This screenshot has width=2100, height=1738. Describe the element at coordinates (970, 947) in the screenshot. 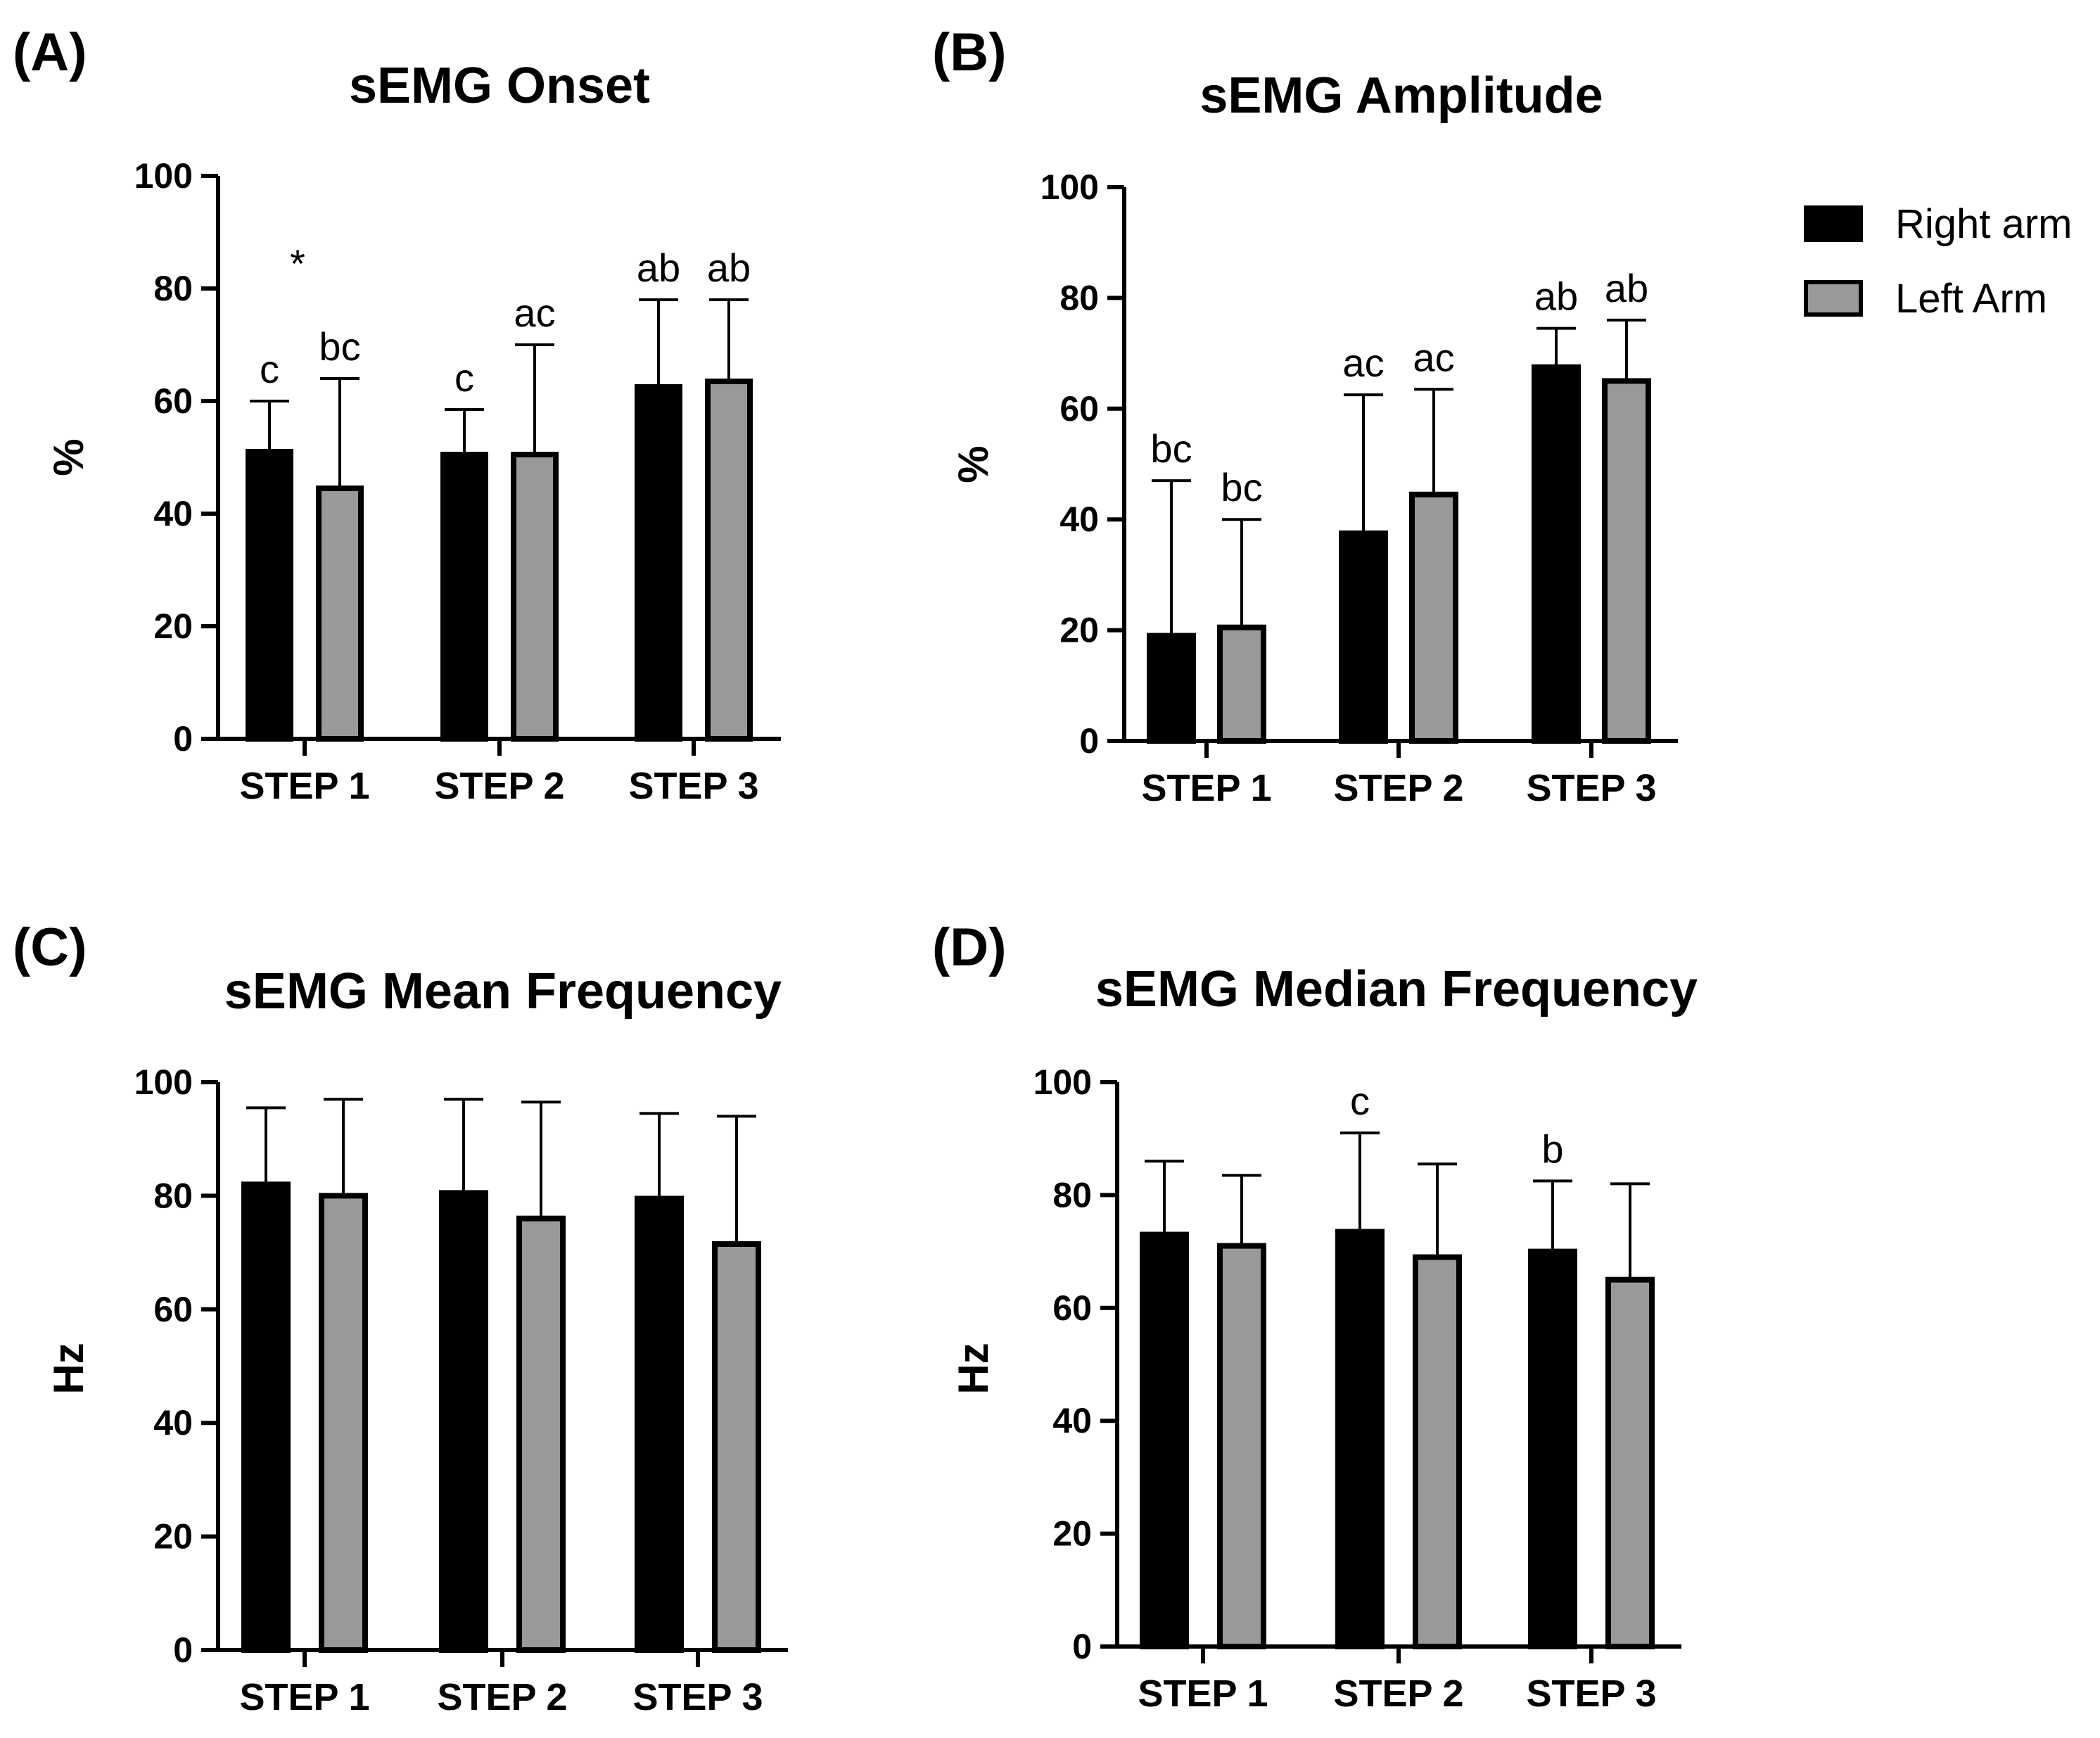

I see `panel-tag: (D)` at that location.